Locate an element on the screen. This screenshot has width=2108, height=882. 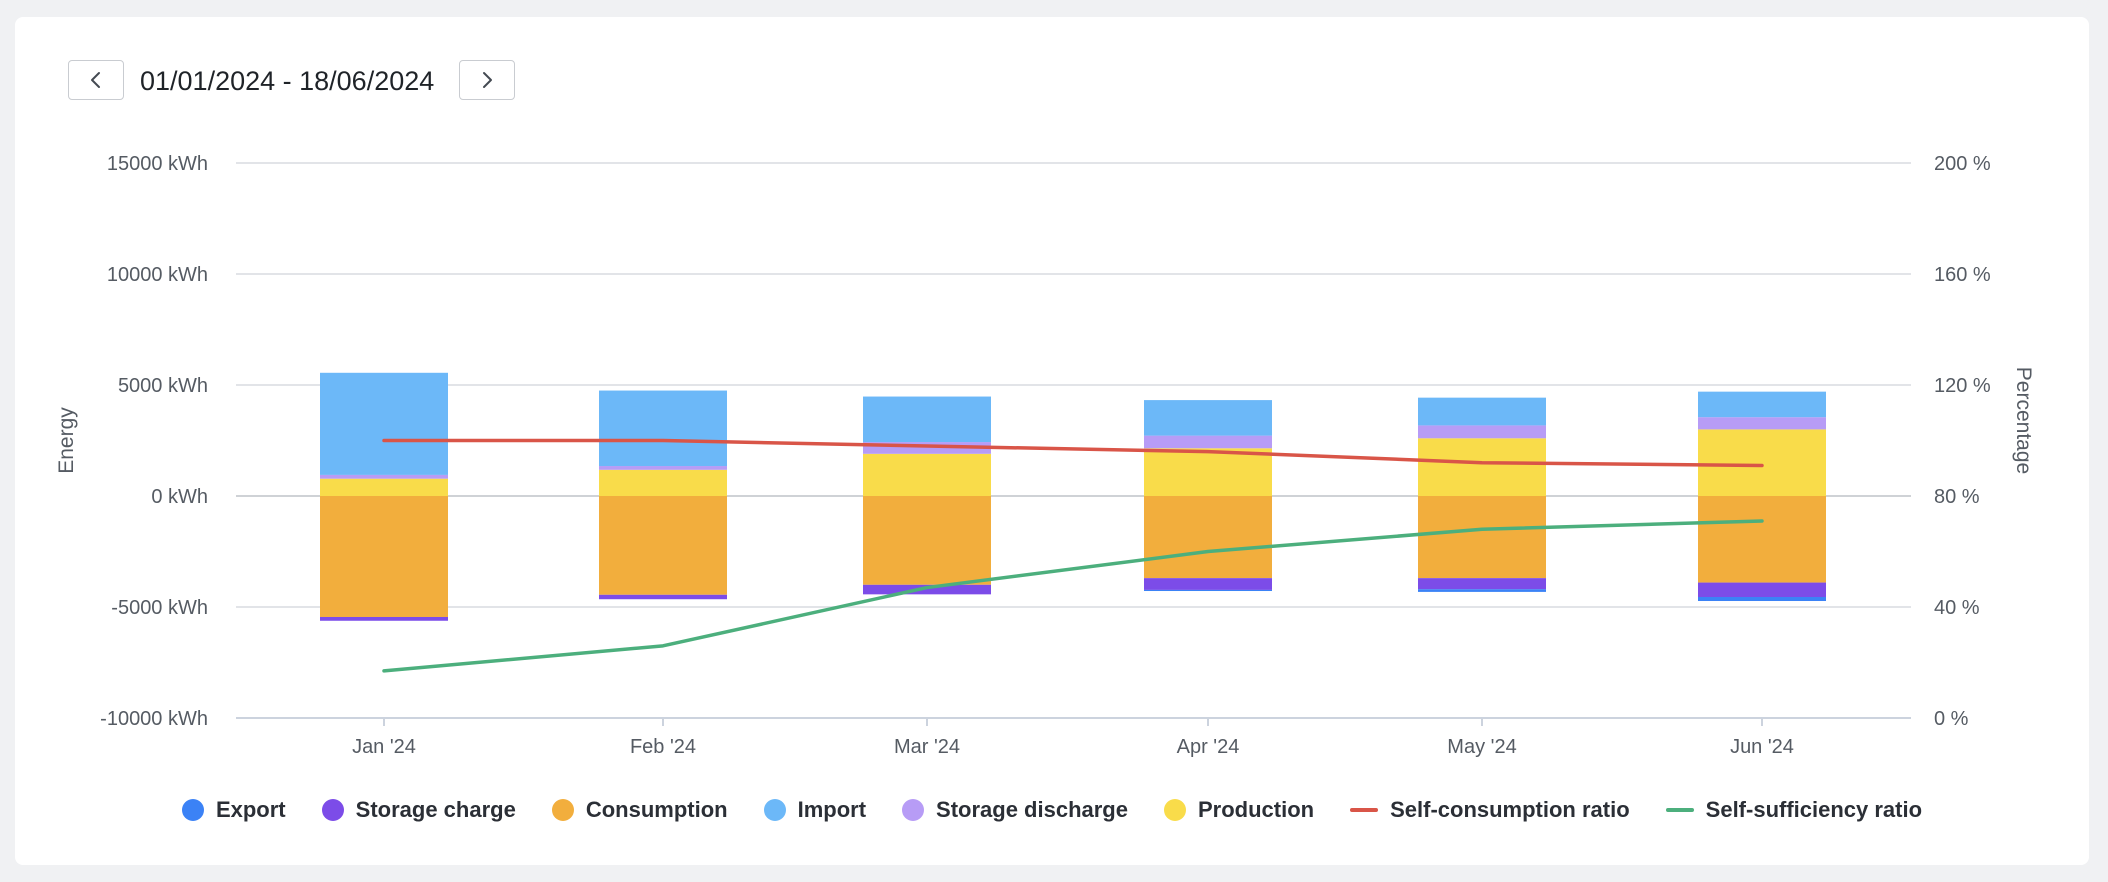
legend-item-self_consumption: Self-consumption ratio is located at coordinates (1490, 810).